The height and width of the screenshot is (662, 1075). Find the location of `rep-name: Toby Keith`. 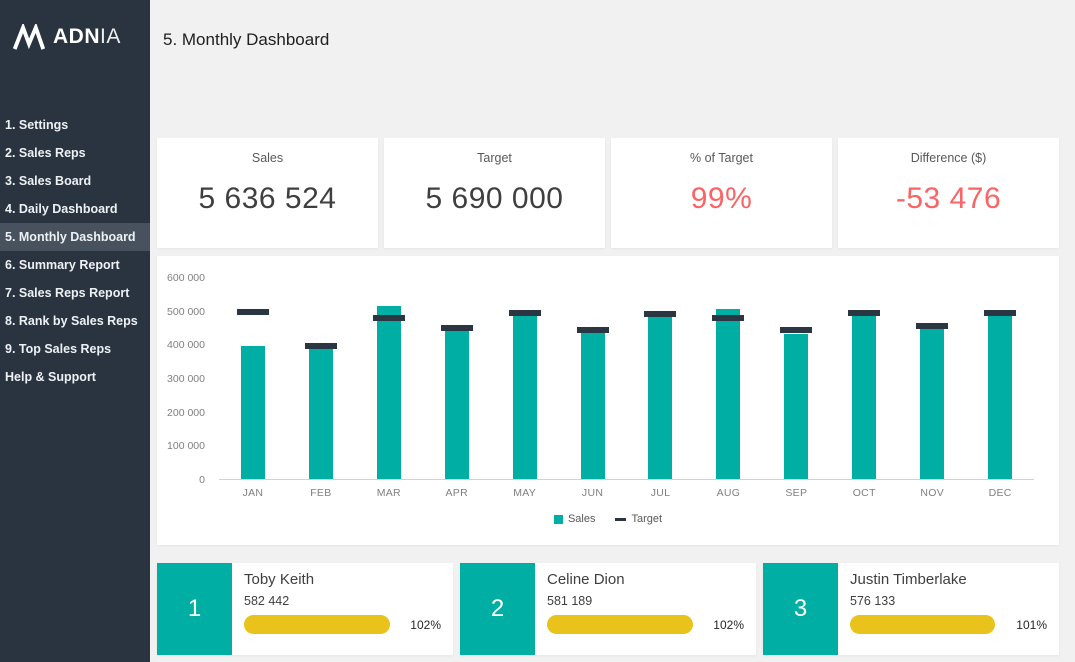

rep-name: Toby Keith is located at coordinates (279, 579).